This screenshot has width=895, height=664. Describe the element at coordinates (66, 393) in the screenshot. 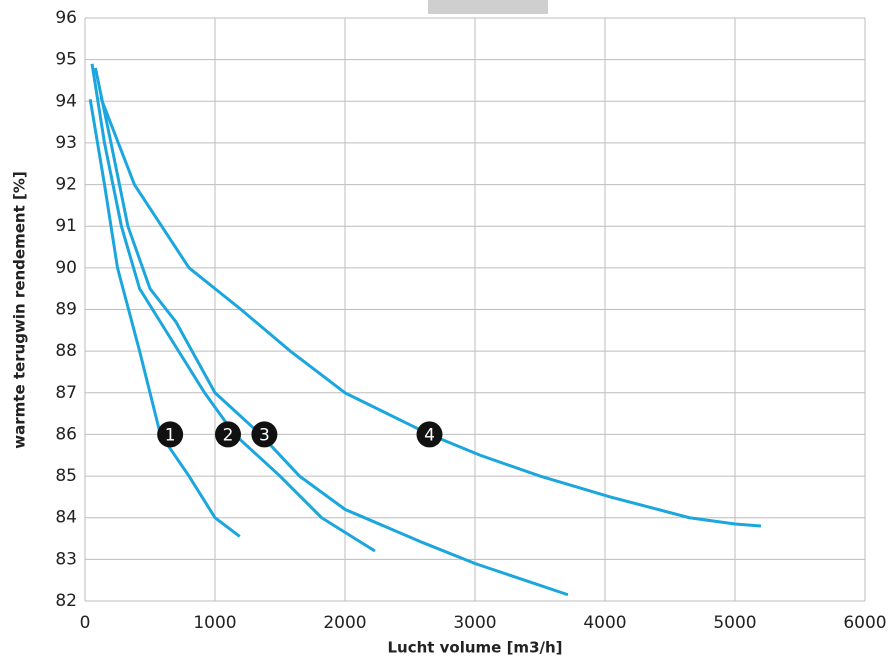

I see `y-tick-label: 87` at that location.